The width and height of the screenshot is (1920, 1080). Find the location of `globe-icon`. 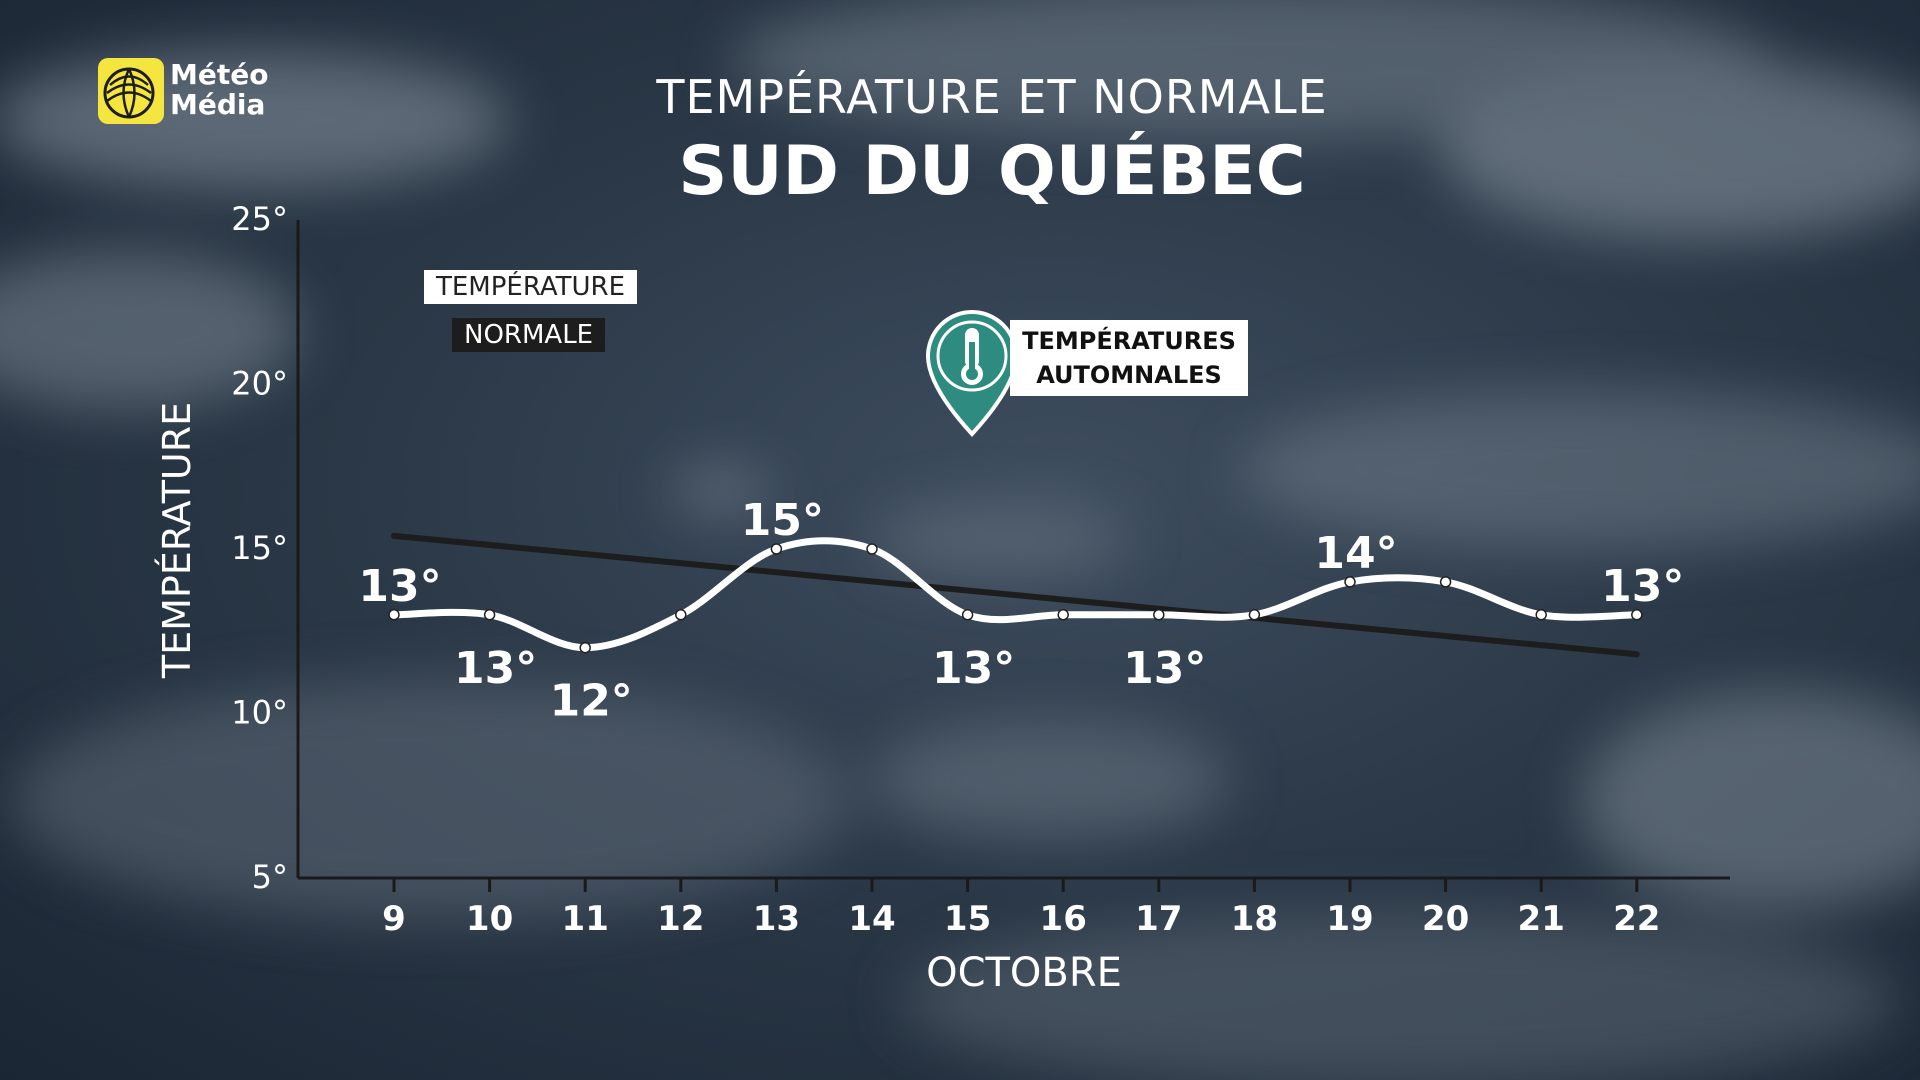

globe-icon is located at coordinates (129, 93).